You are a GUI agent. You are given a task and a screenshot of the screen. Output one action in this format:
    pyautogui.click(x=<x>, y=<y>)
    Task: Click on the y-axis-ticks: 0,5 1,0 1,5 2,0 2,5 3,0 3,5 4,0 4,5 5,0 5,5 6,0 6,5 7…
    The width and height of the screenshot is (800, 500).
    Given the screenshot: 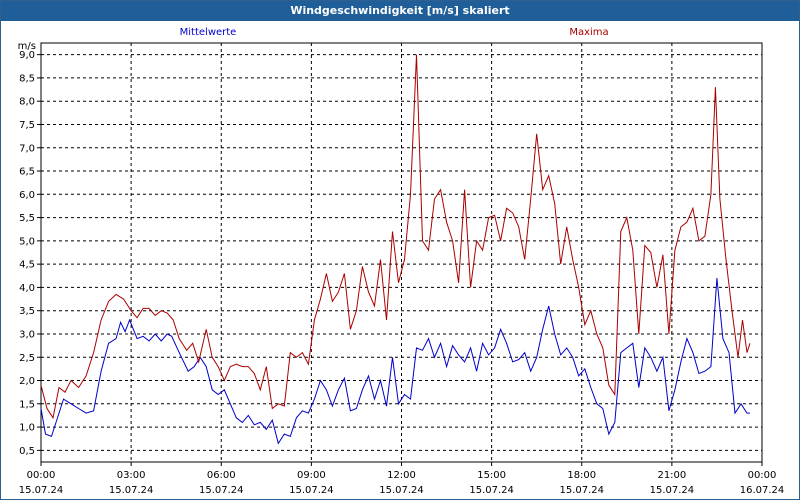 What is the action you would take?
    pyautogui.click(x=30, y=253)
    